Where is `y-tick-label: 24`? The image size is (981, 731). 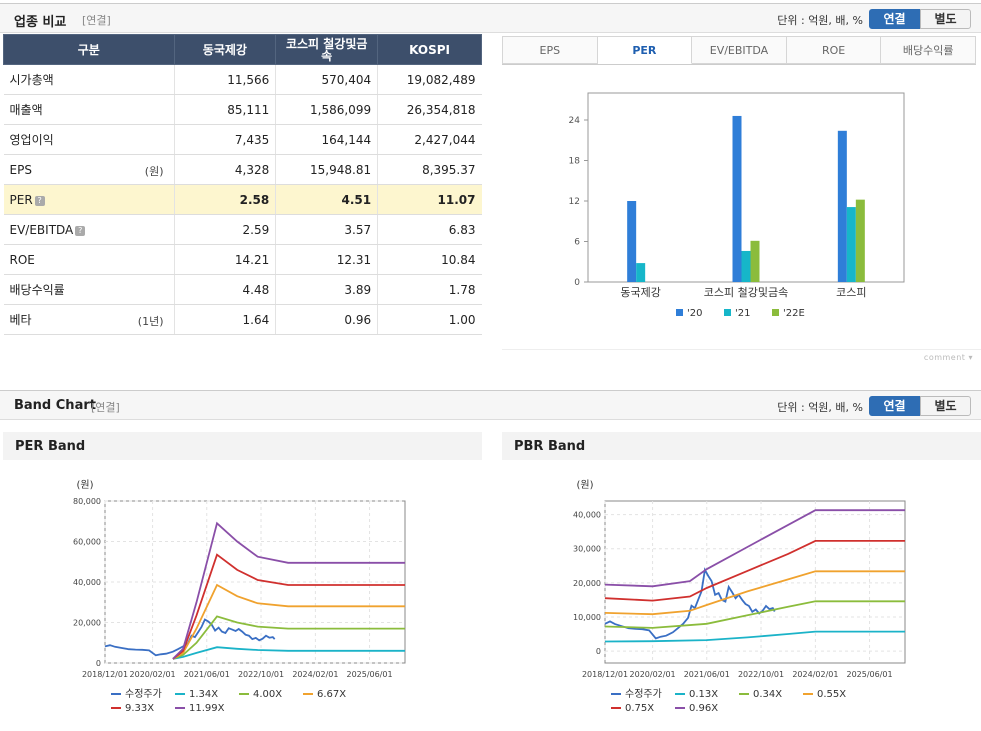 y-tick-label: 24 is located at coordinates (575, 121).